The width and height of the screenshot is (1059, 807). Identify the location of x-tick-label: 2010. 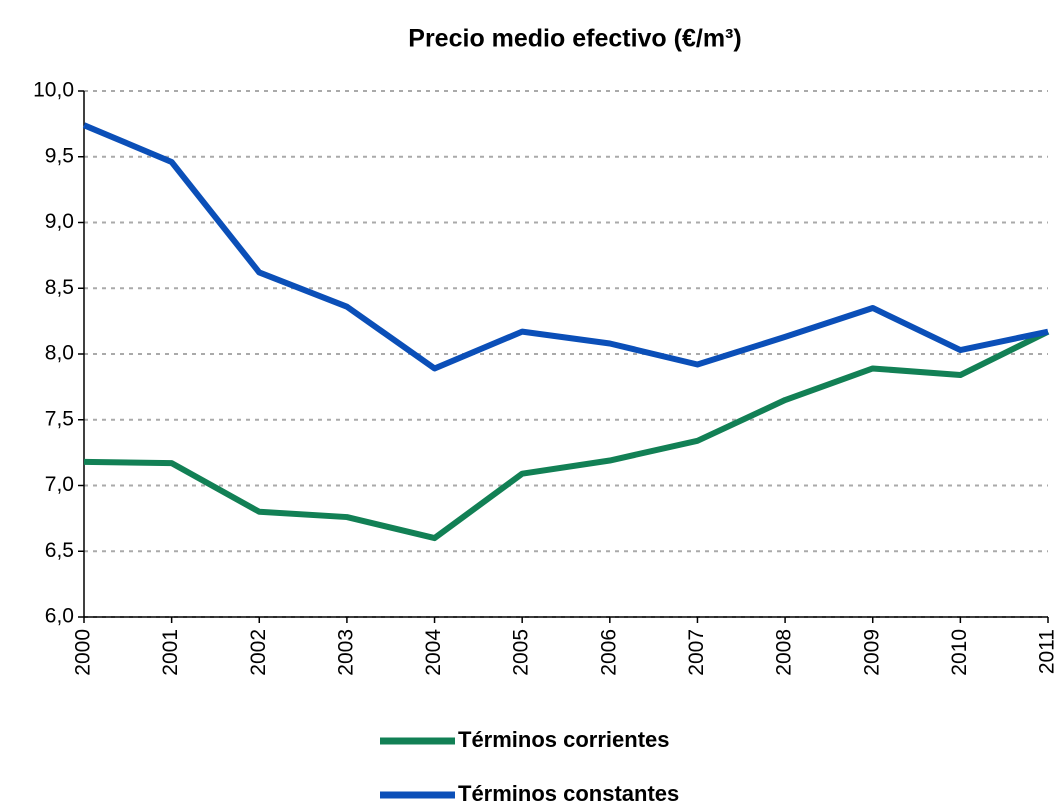
(959, 652).